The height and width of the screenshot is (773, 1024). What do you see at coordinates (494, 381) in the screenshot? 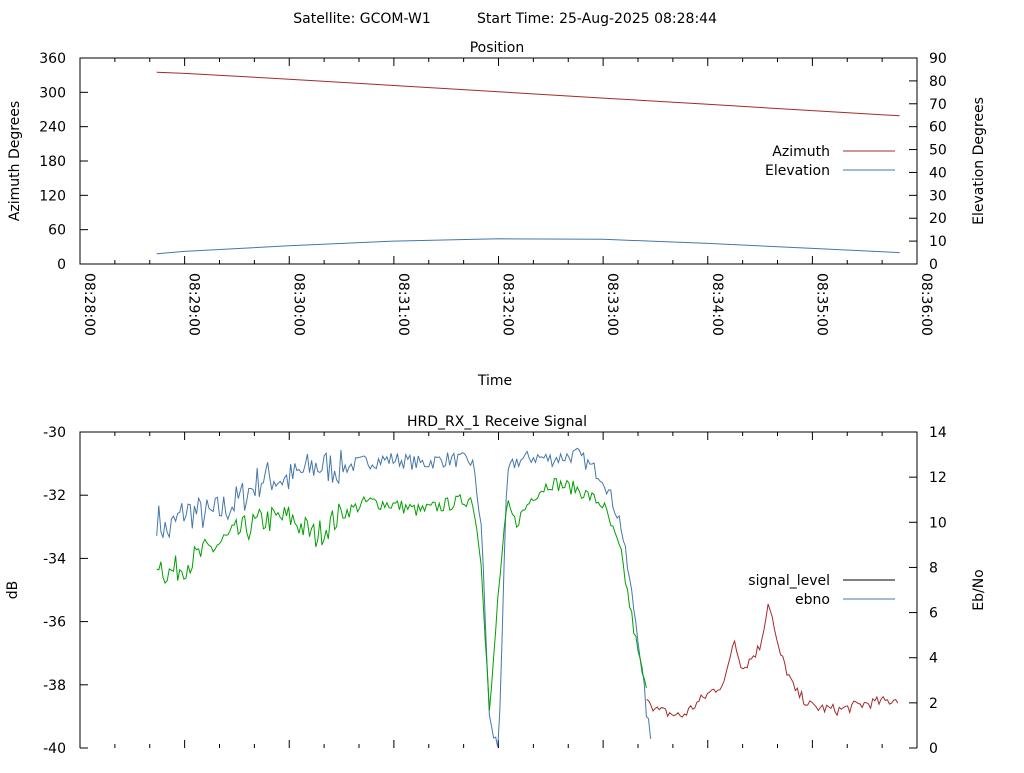
I see `position-x-axis-label: Time` at bounding box center [494, 381].